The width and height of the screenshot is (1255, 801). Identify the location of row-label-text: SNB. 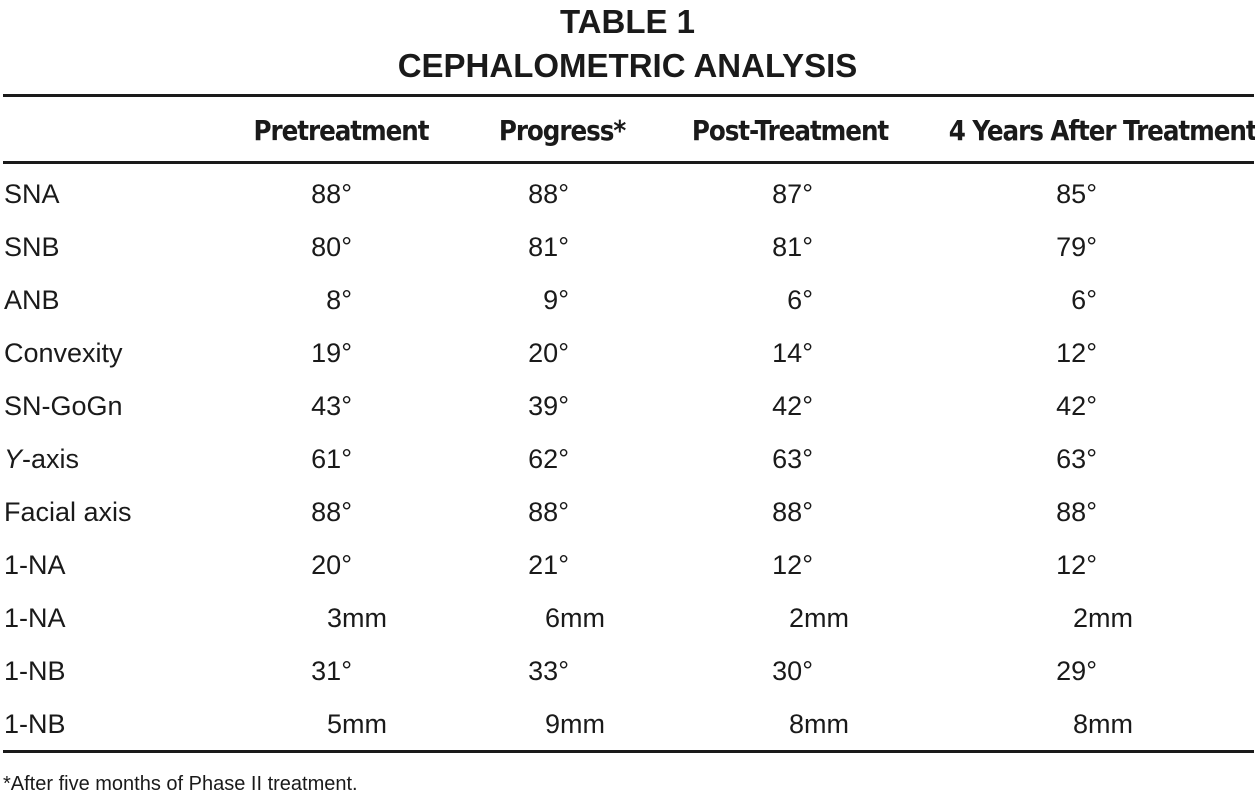
(32, 247).